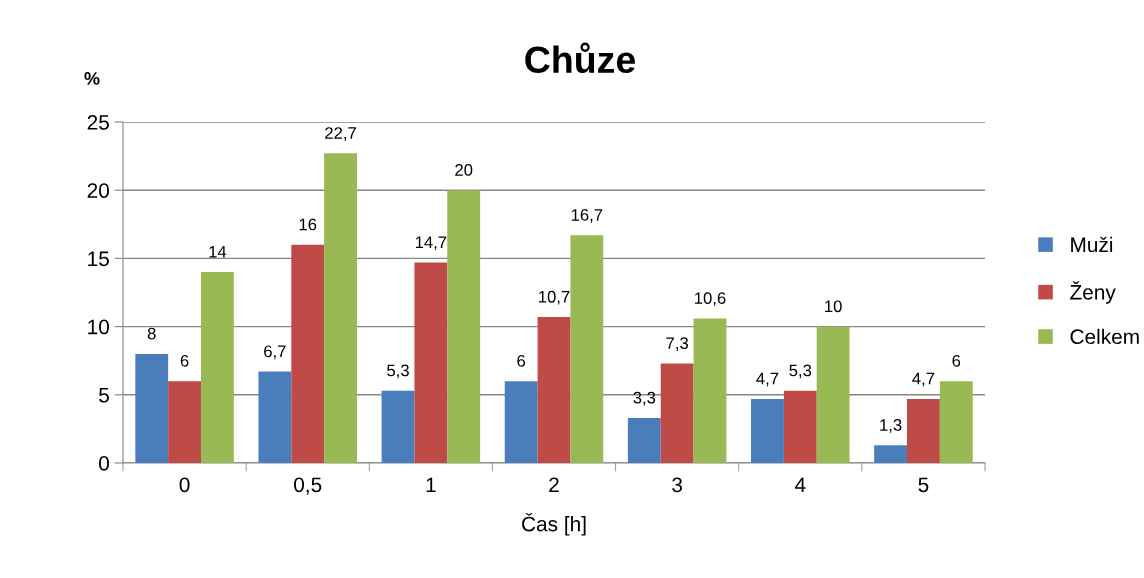 Image resolution: width=1144 pixels, height=578 pixels. Describe the element at coordinates (833, 306) in the screenshot. I see `data-label: 10` at that location.